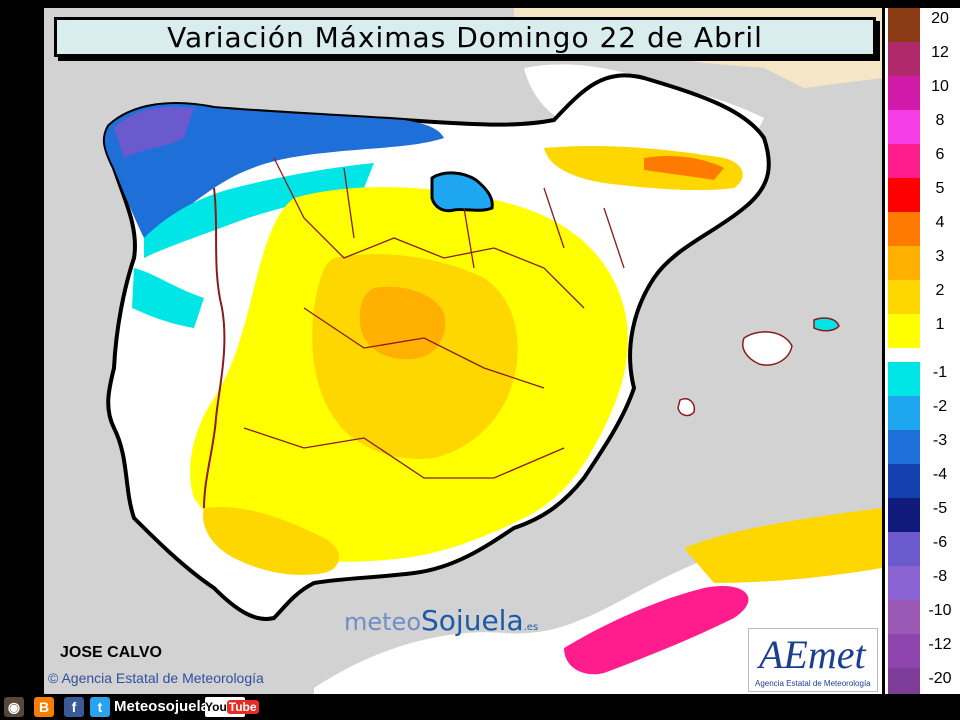 The width and height of the screenshot is (960, 720). I want to click on copyright-label: Agencia Estatal de Meteorología, so click(162, 678).